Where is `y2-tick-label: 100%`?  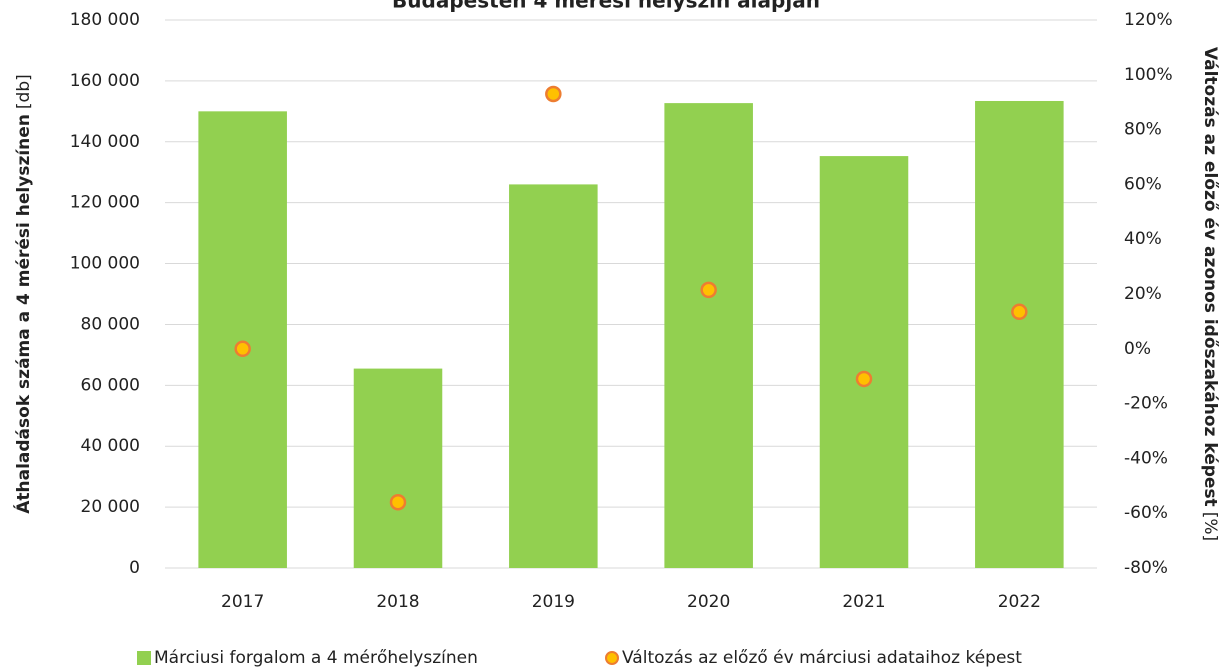 y2-tick-label: 100% is located at coordinates (1148, 75).